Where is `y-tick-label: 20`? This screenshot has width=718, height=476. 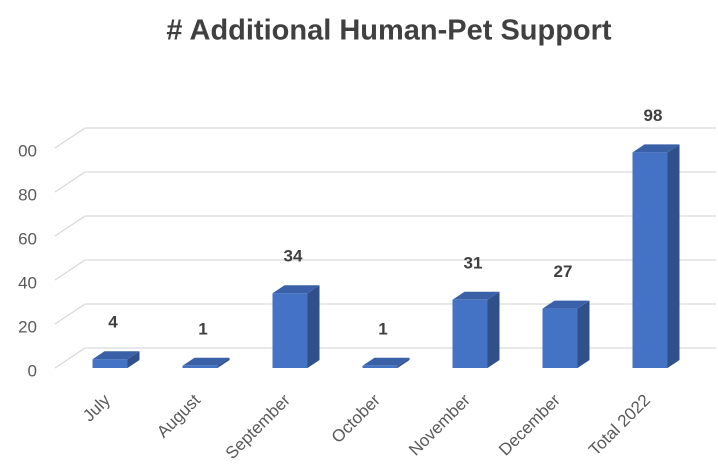
y-tick-label: 20 is located at coordinates (27, 326).